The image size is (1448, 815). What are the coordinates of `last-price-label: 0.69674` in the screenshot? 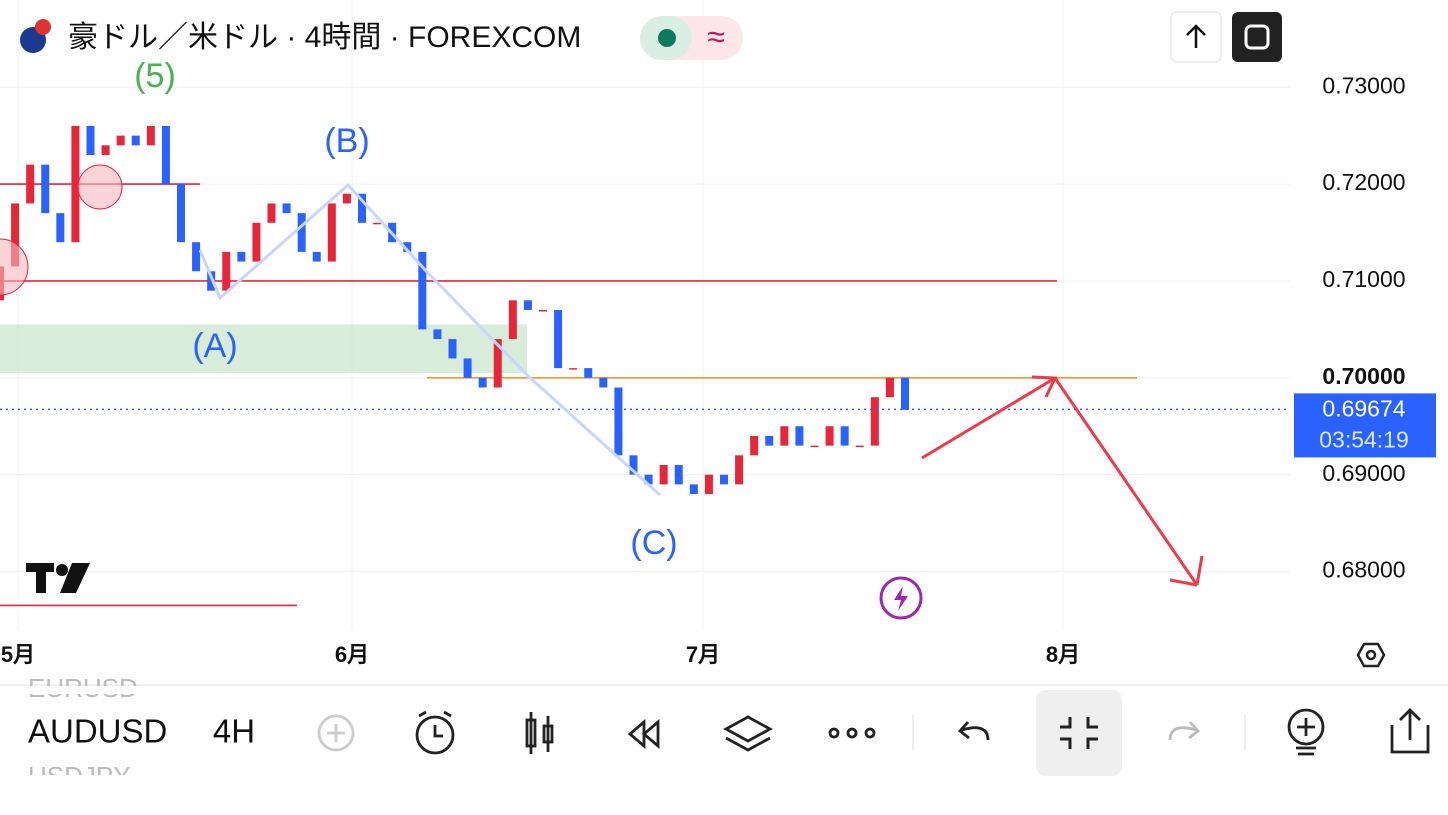 It's located at (1363, 408).